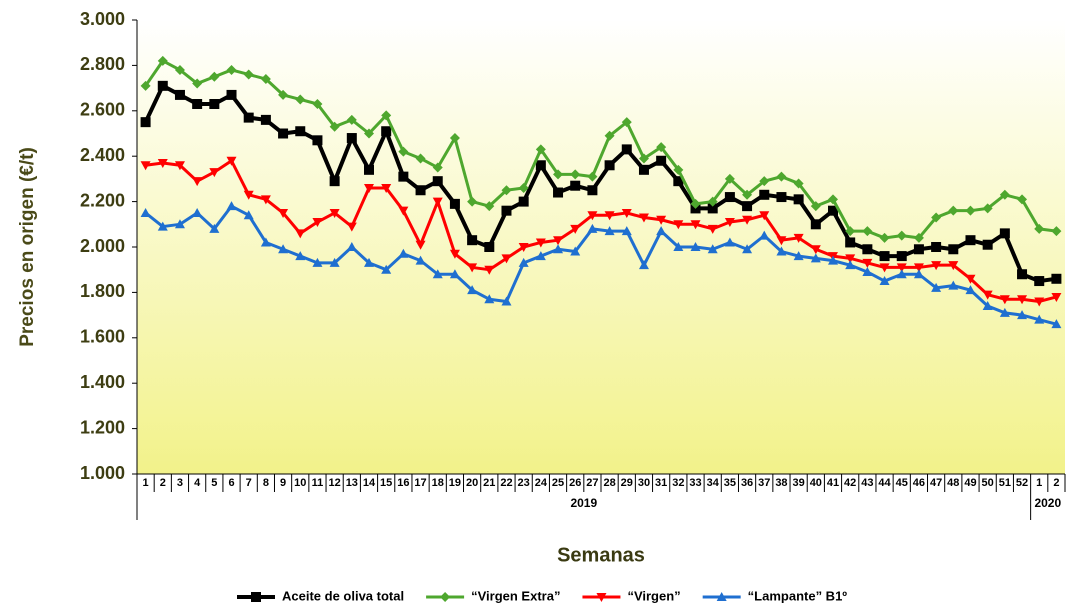 The image size is (1067, 604). Describe the element at coordinates (1005, 483) in the screenshot. I see `x-tick-label: 51` at that location.